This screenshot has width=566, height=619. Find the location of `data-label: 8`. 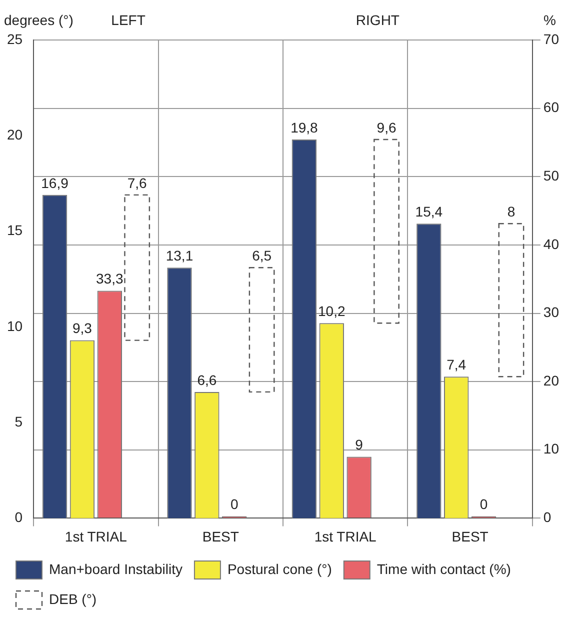

data-label: 8 is located at coordinates (511, 211).